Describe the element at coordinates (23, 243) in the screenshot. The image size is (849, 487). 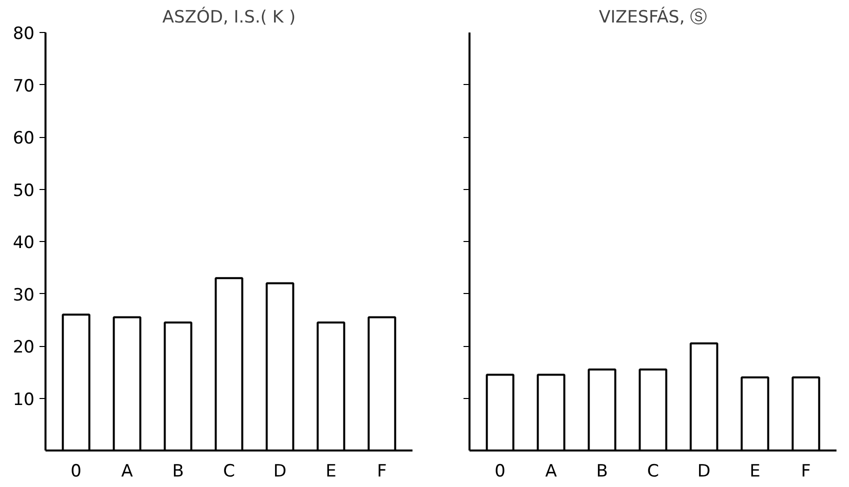
I see `y-tick-label: 40` at that location.